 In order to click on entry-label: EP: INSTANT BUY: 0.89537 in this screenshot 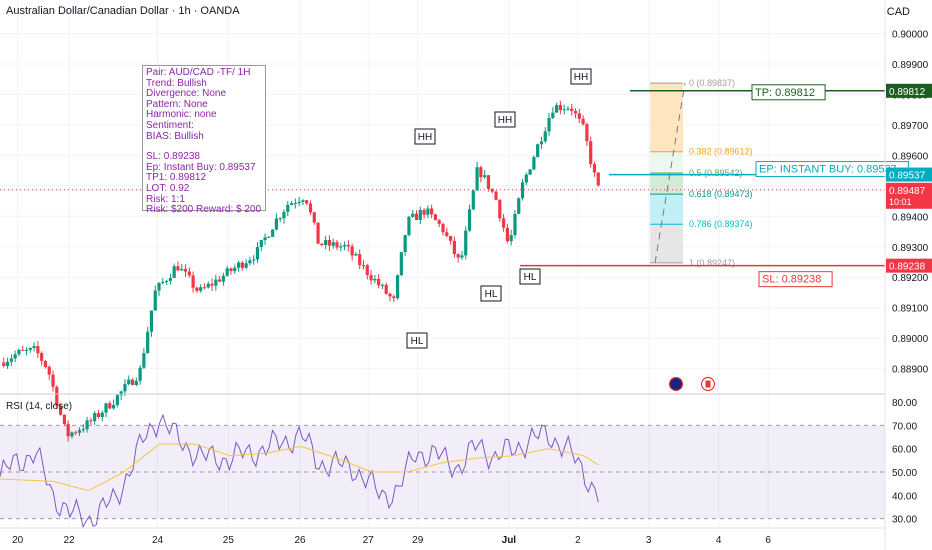, I will do `click(828, 170)`.